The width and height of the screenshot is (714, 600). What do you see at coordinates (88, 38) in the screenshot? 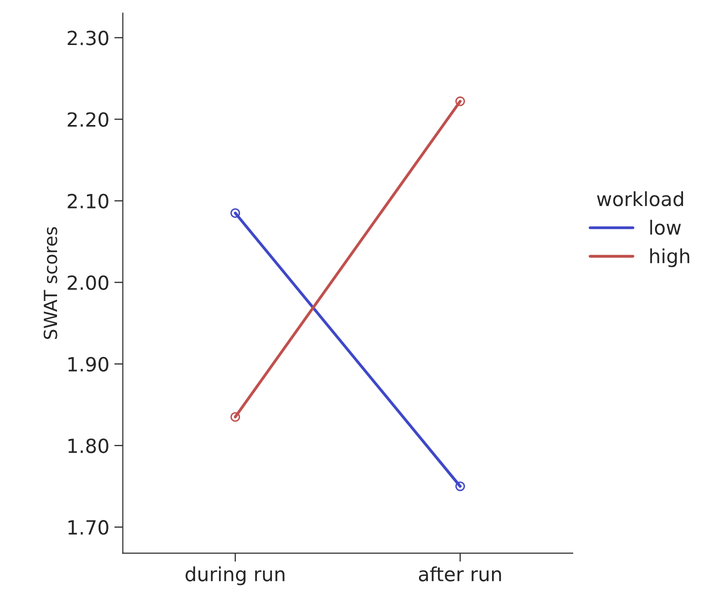
I see `y-tick-label: 2.30` at bounding box center [88, 38].